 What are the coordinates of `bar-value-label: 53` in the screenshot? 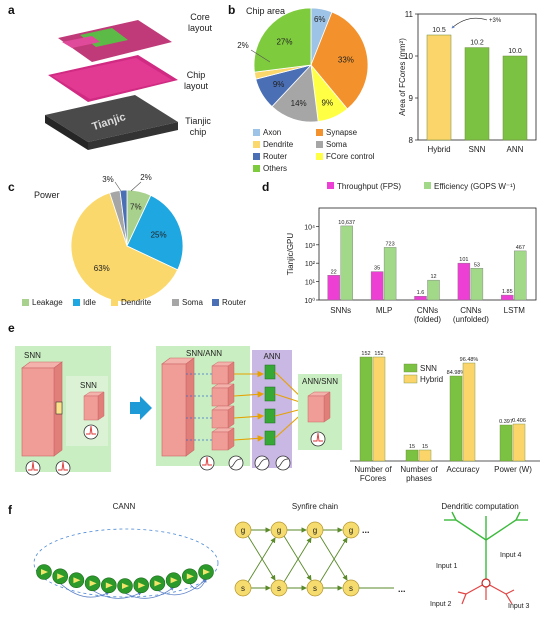 It's located at (477, 265).